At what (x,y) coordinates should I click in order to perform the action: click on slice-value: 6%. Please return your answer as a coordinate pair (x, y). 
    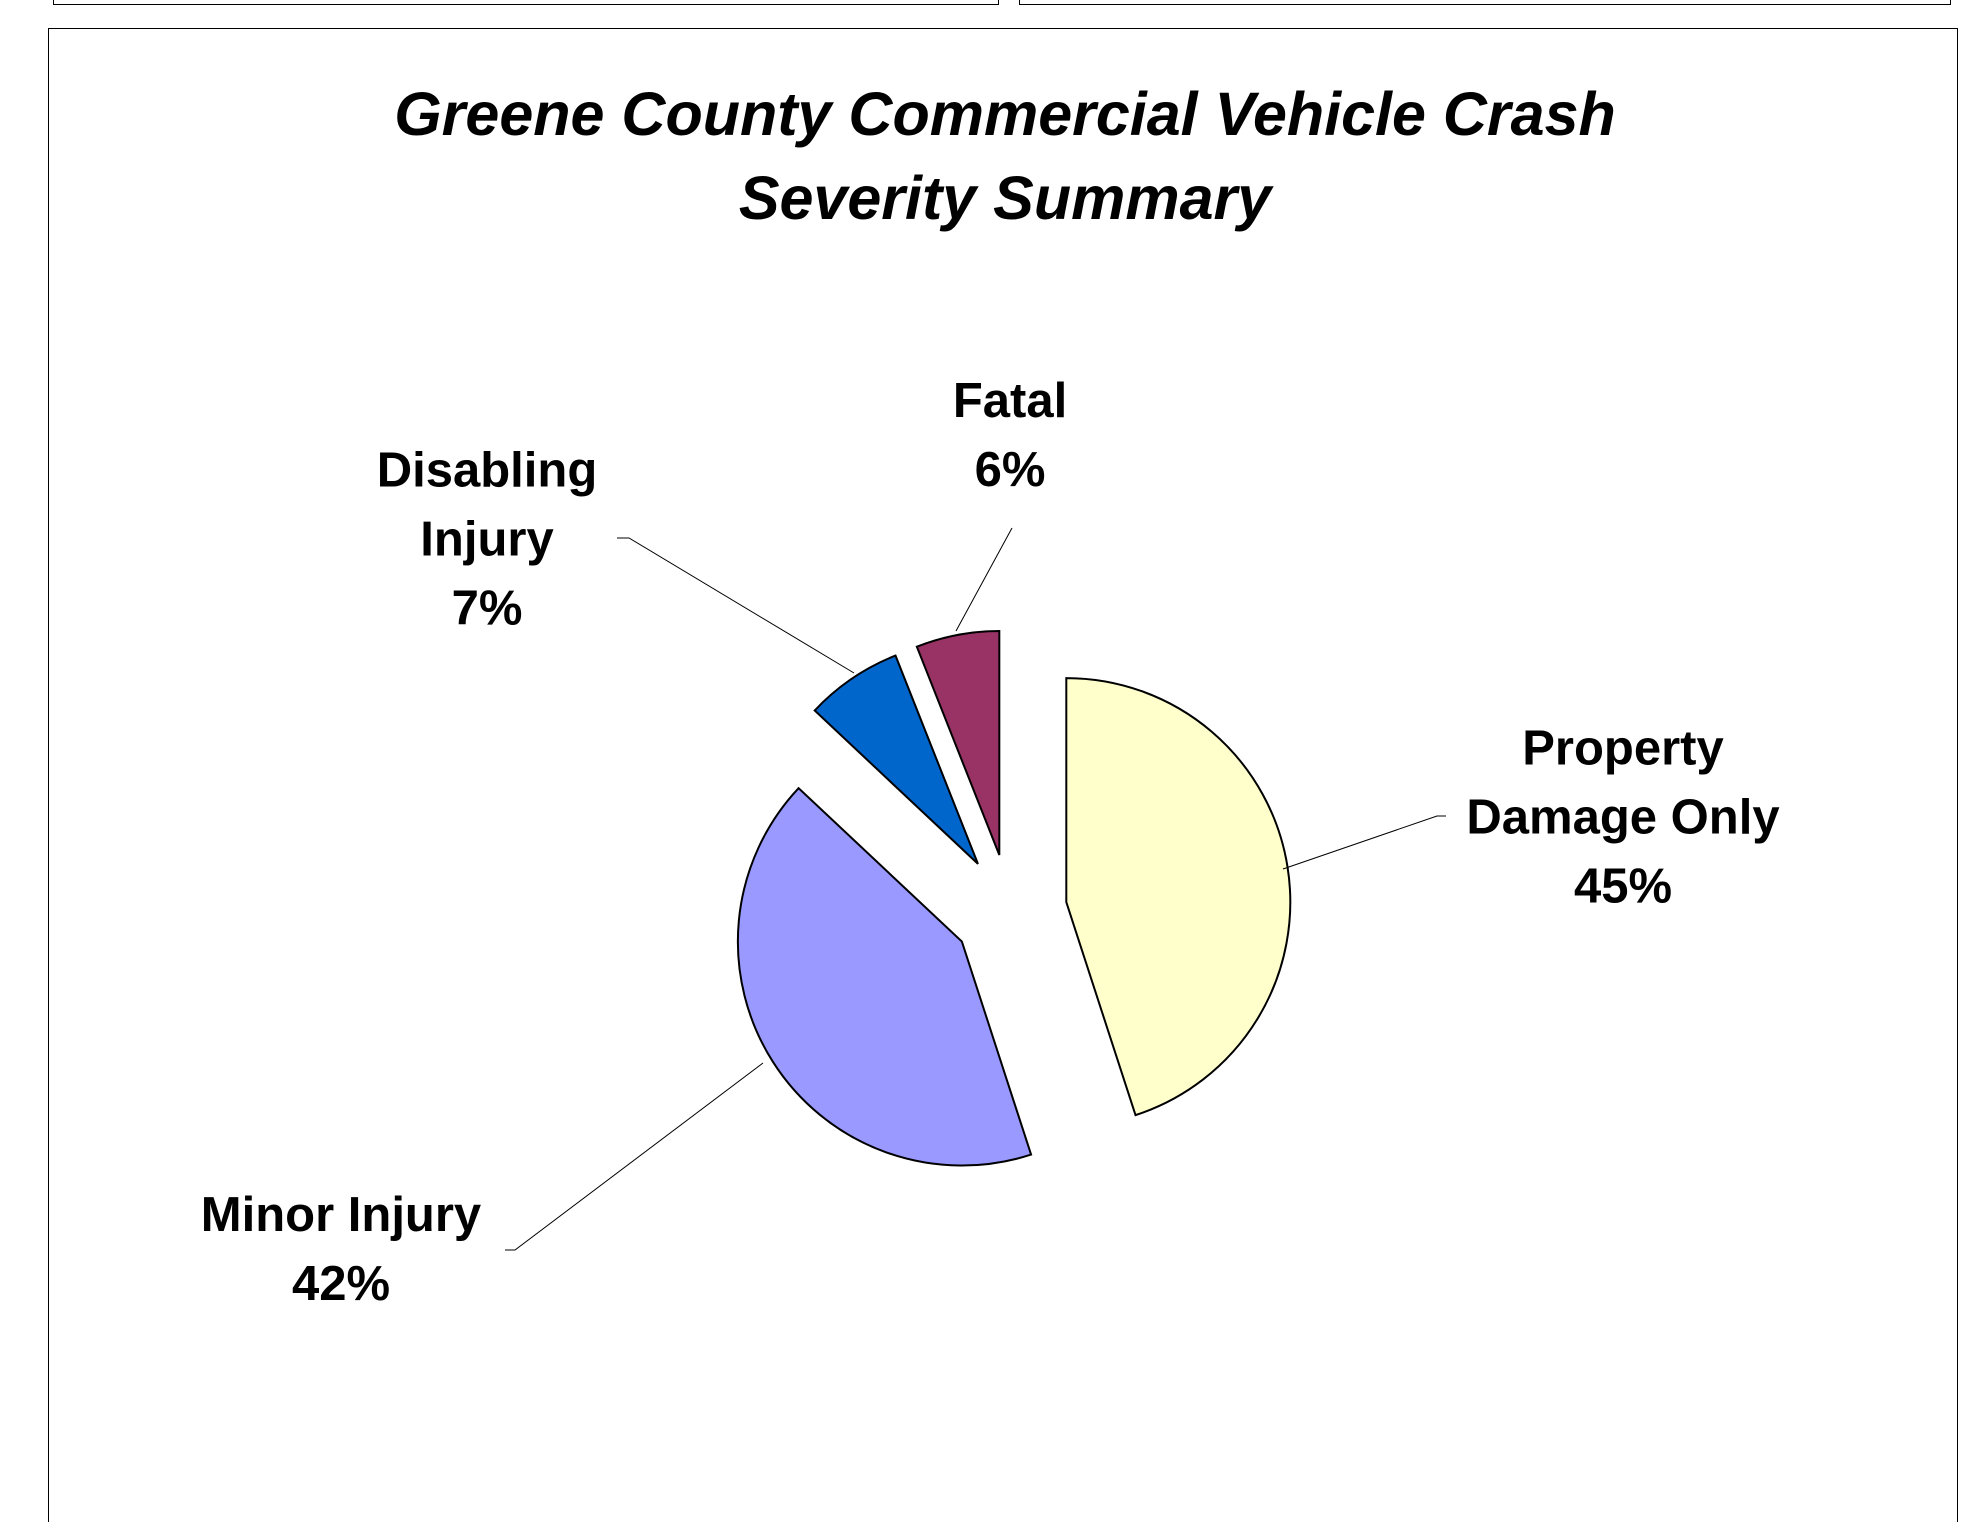
    Looking at the image, I should click on (1010, 470).